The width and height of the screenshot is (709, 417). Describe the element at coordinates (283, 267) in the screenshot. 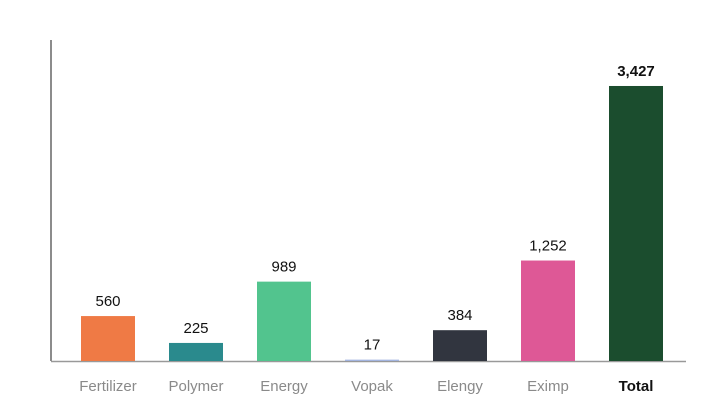

I see `value-label: 989` at that location.